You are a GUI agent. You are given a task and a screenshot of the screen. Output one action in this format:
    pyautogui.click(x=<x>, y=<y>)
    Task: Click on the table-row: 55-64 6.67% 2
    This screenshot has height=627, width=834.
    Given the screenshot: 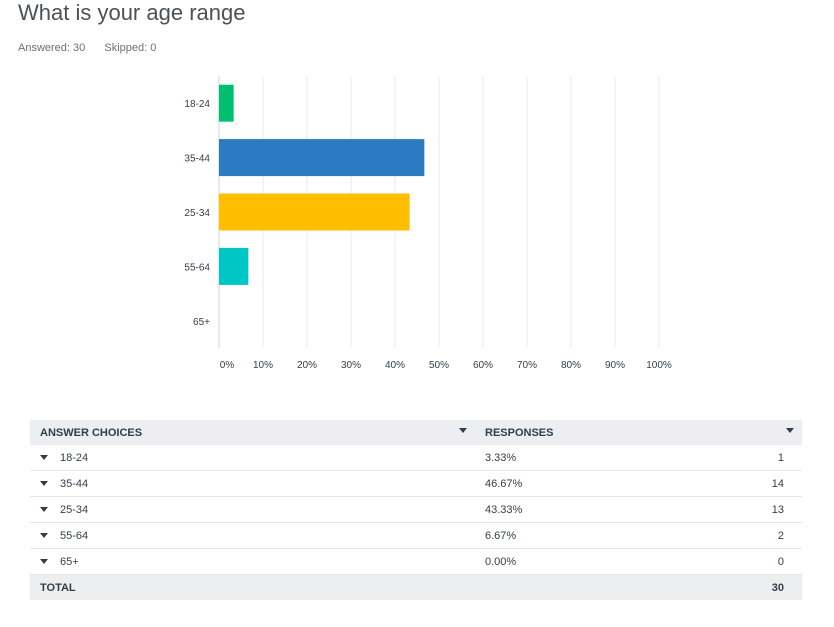 What is the action you would take?
    pyautogui.click(x=416, y=535)
    